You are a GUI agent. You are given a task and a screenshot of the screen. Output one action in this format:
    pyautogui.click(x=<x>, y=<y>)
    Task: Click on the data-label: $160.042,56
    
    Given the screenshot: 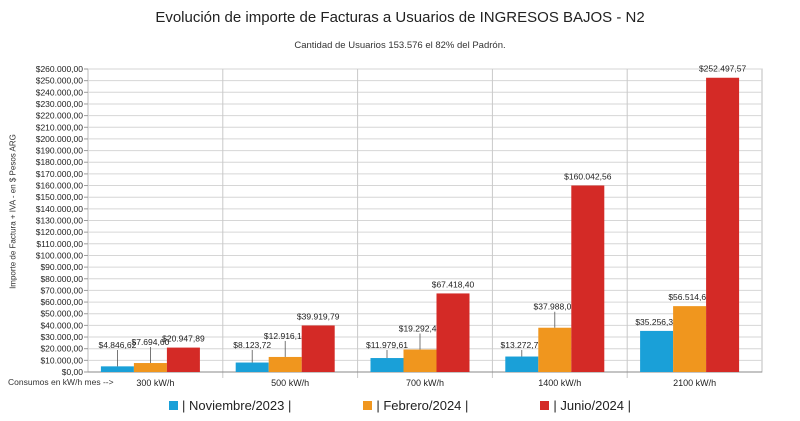 What is the action you would take?
    pyautogui.click(x=588, y=176)
    